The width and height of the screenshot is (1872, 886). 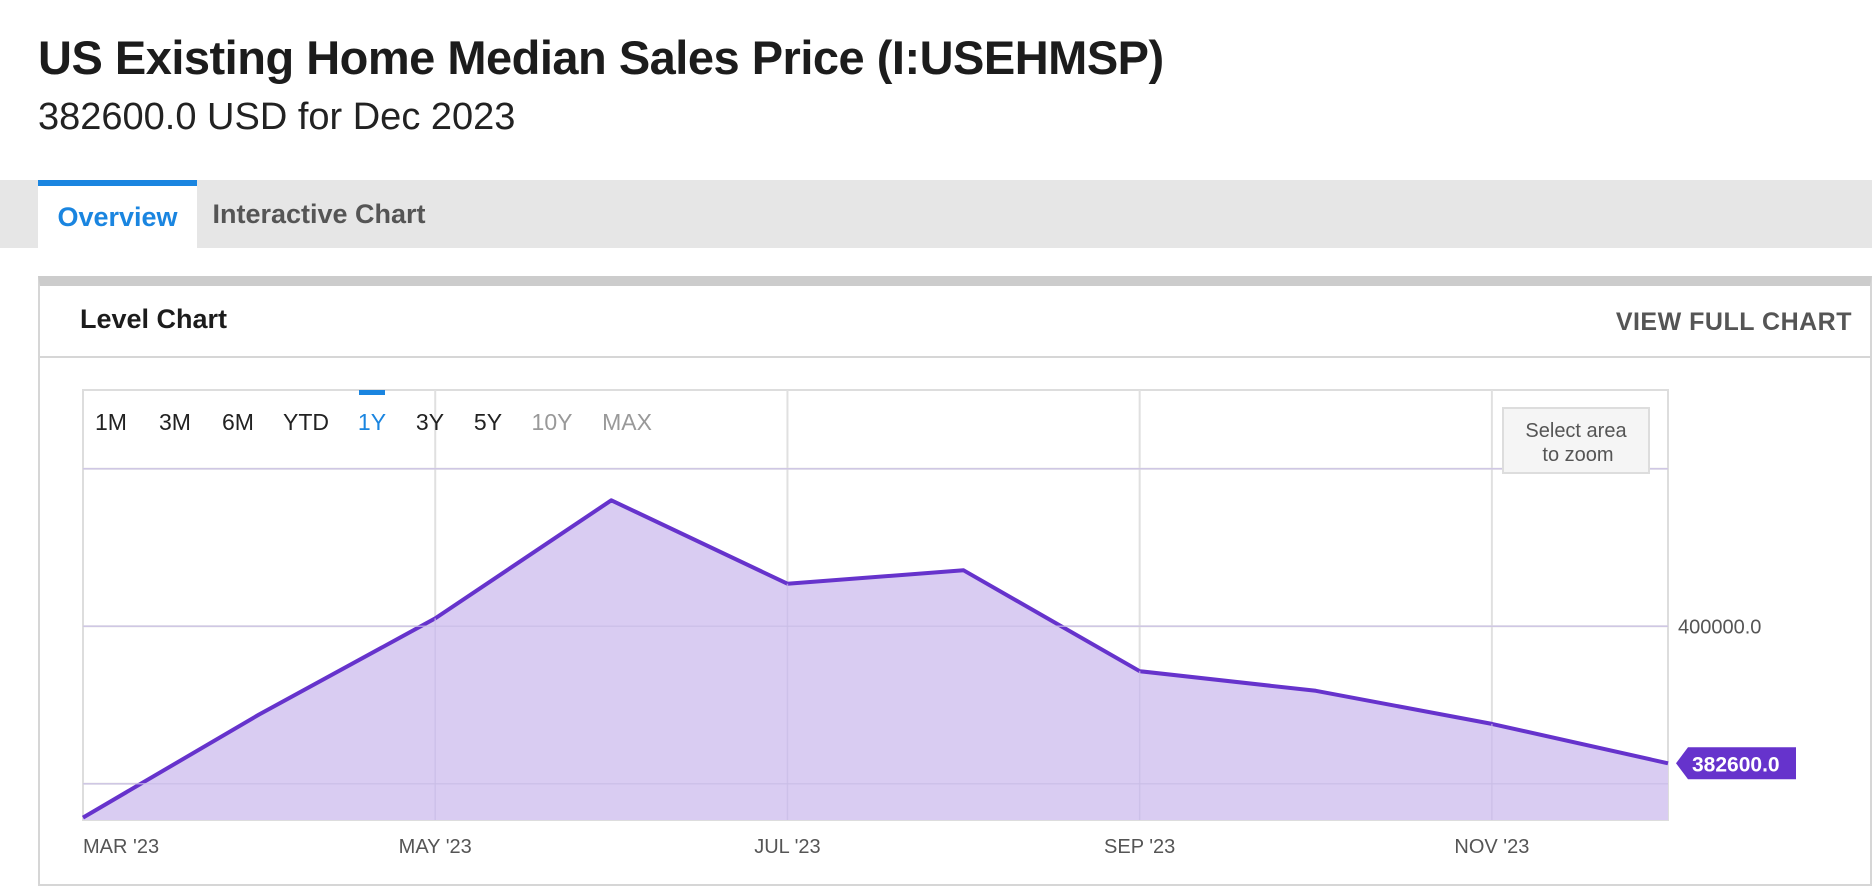 I want to click on last-value-label: 382600.0, so click(x=1736, y=764).